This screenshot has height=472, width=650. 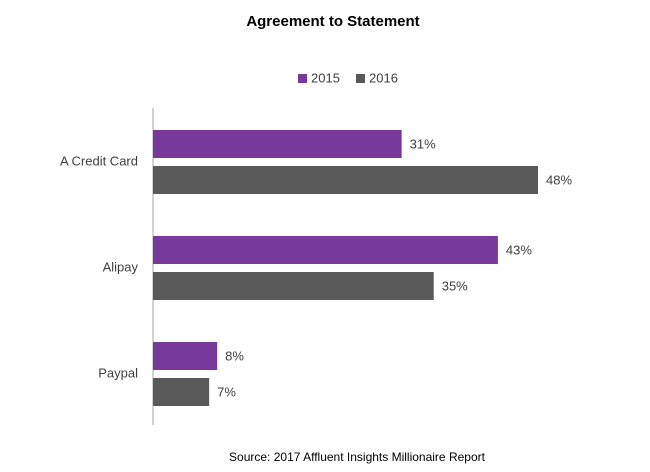 I want to click on chart-title: Agreement to Statement, so click(x=332, y=21).